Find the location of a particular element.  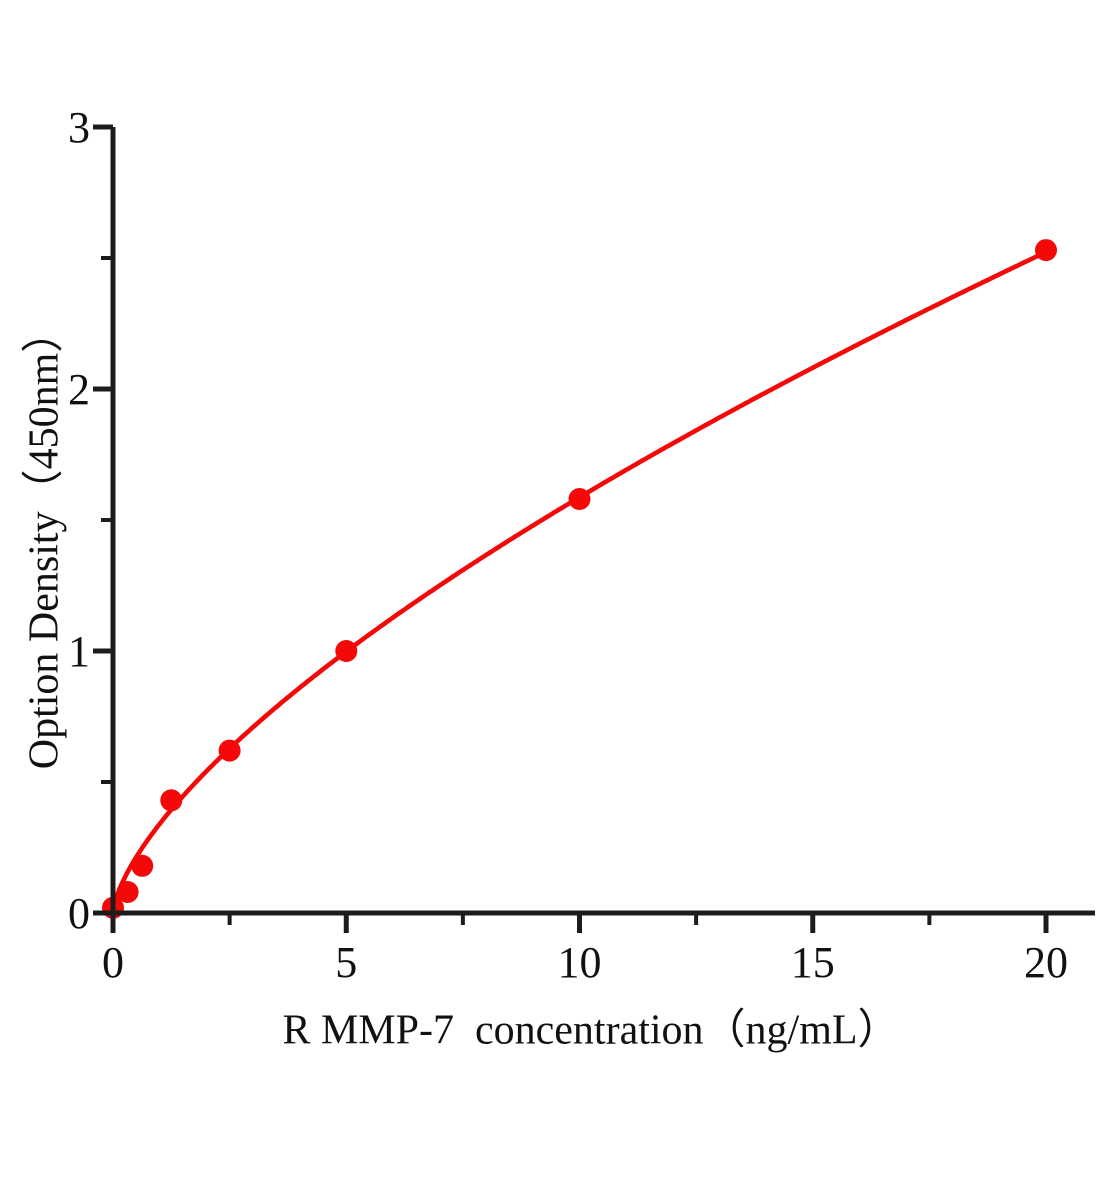

y-axis-title: Option Density（450nm） is located at coordinates (44, 540).